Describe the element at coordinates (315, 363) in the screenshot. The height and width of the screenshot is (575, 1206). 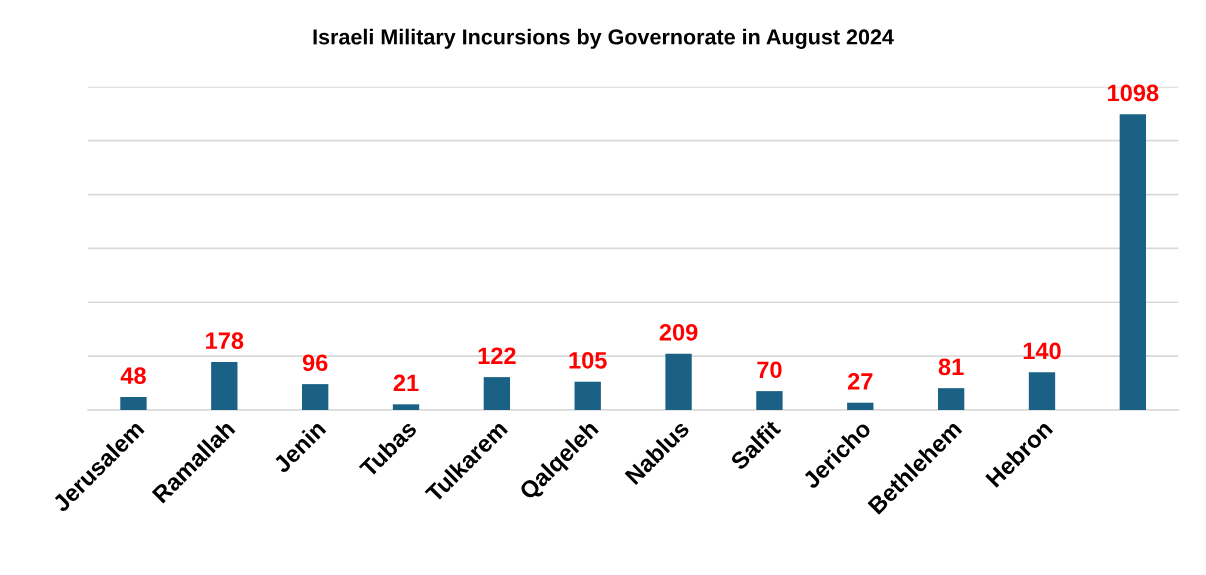
I see `data-label: 96` at that location.